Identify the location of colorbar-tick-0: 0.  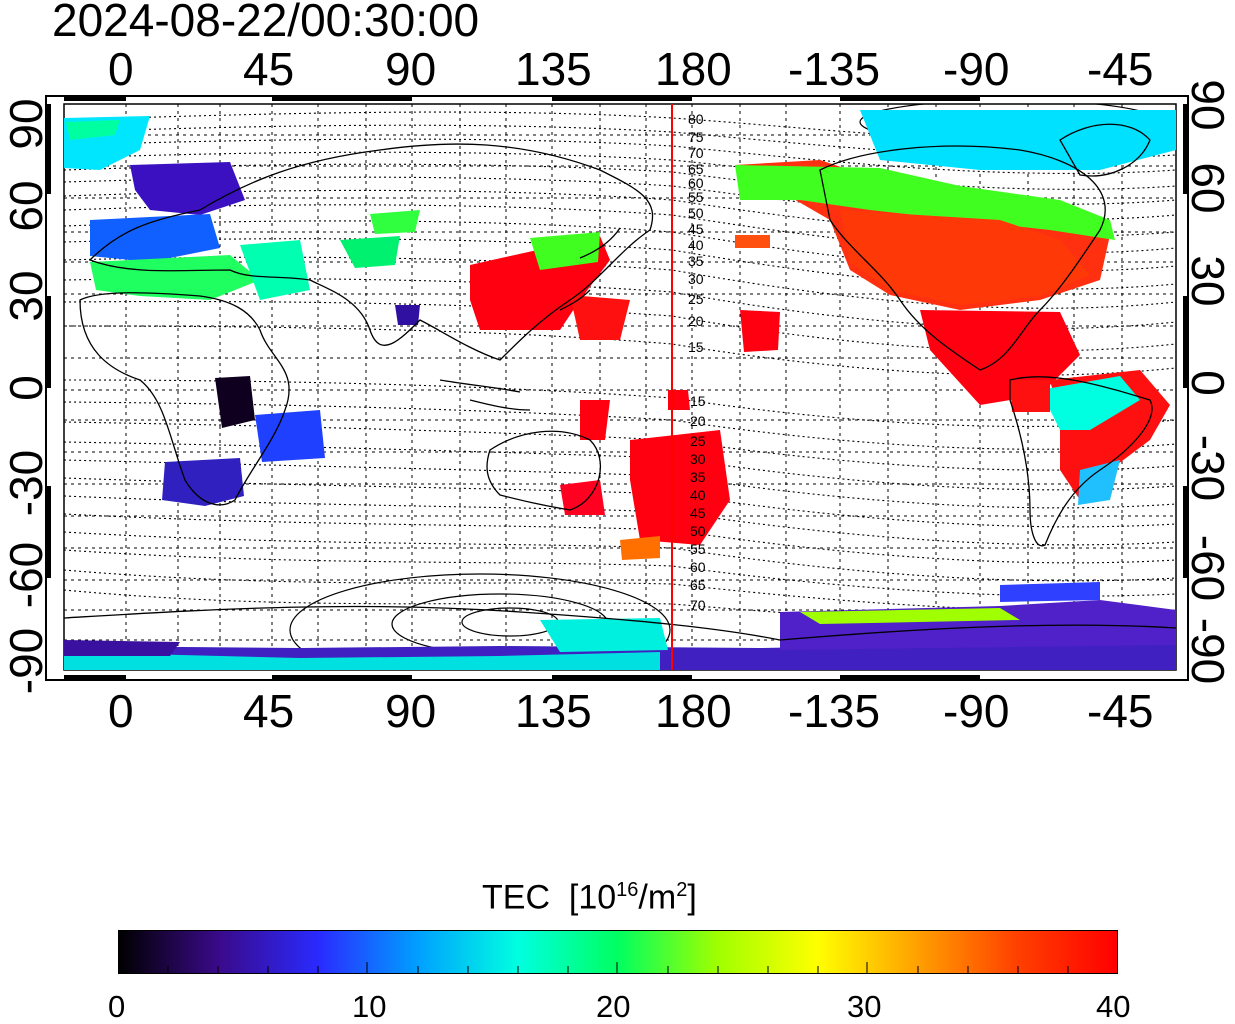
(117, 1006).